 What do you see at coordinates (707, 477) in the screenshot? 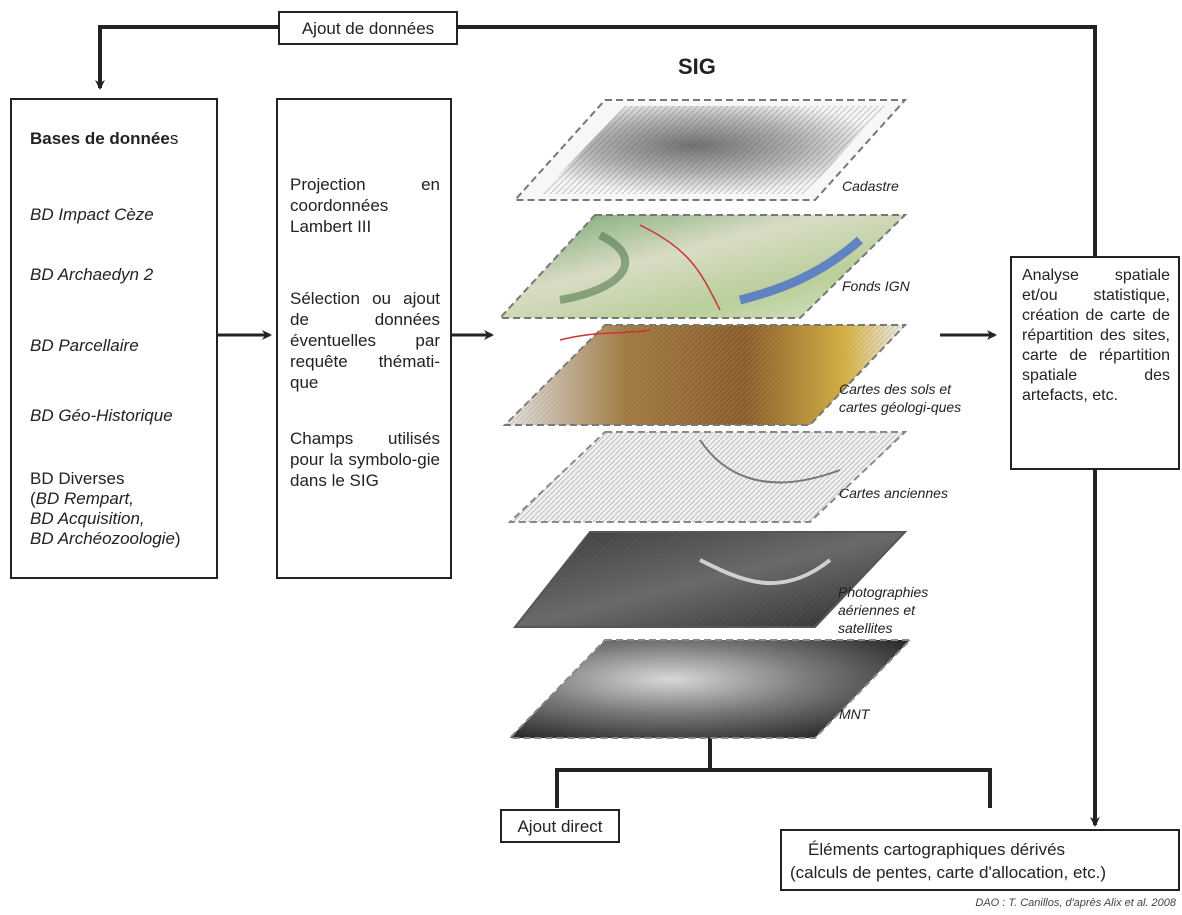
I see `layer-cartes-anciennes` at bounding box center [707, 477].